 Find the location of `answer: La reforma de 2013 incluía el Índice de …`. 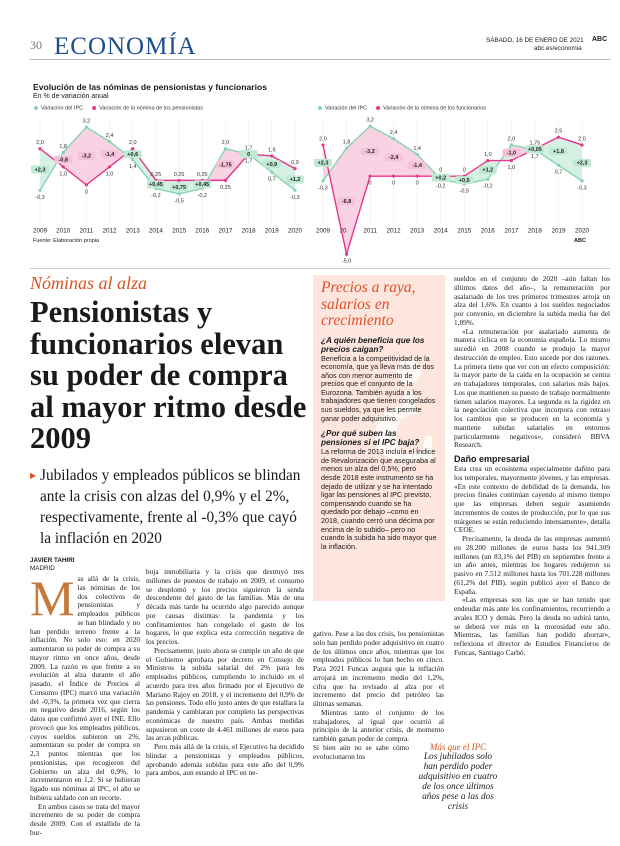

answer: La reforma de 2013 incluía el Índice de … is located at coordinates (379, 499).